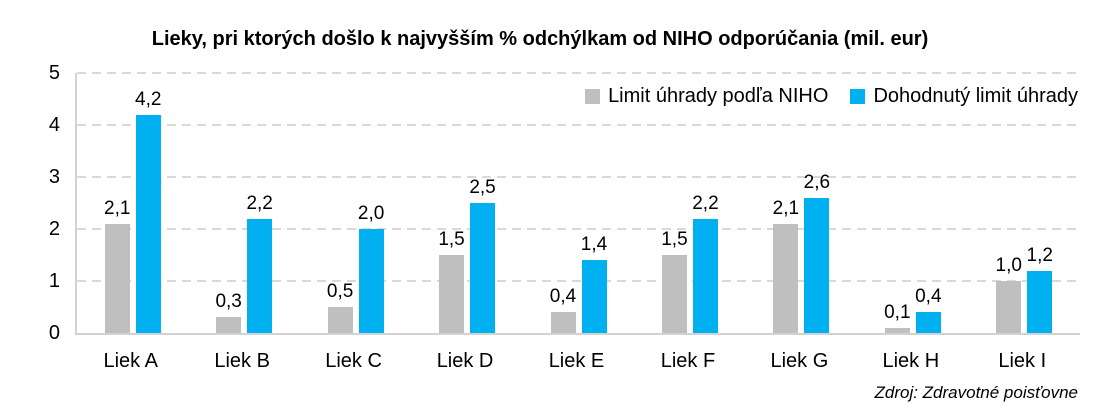 Image resolution: width=1101 pixels, height=417 pixels. What do you see at coordinates (482, 187) in the screenshot?
I see `value-label: 2,5` at bounding box center [482, 187].